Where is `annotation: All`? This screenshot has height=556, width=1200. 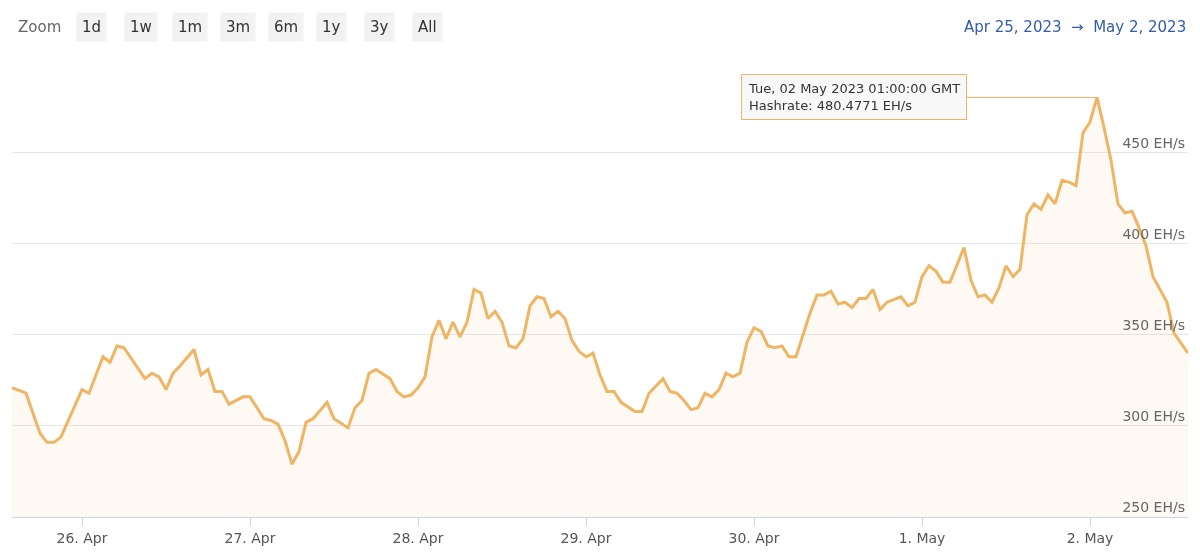
annotation: All is located at coordinates (427, 27).